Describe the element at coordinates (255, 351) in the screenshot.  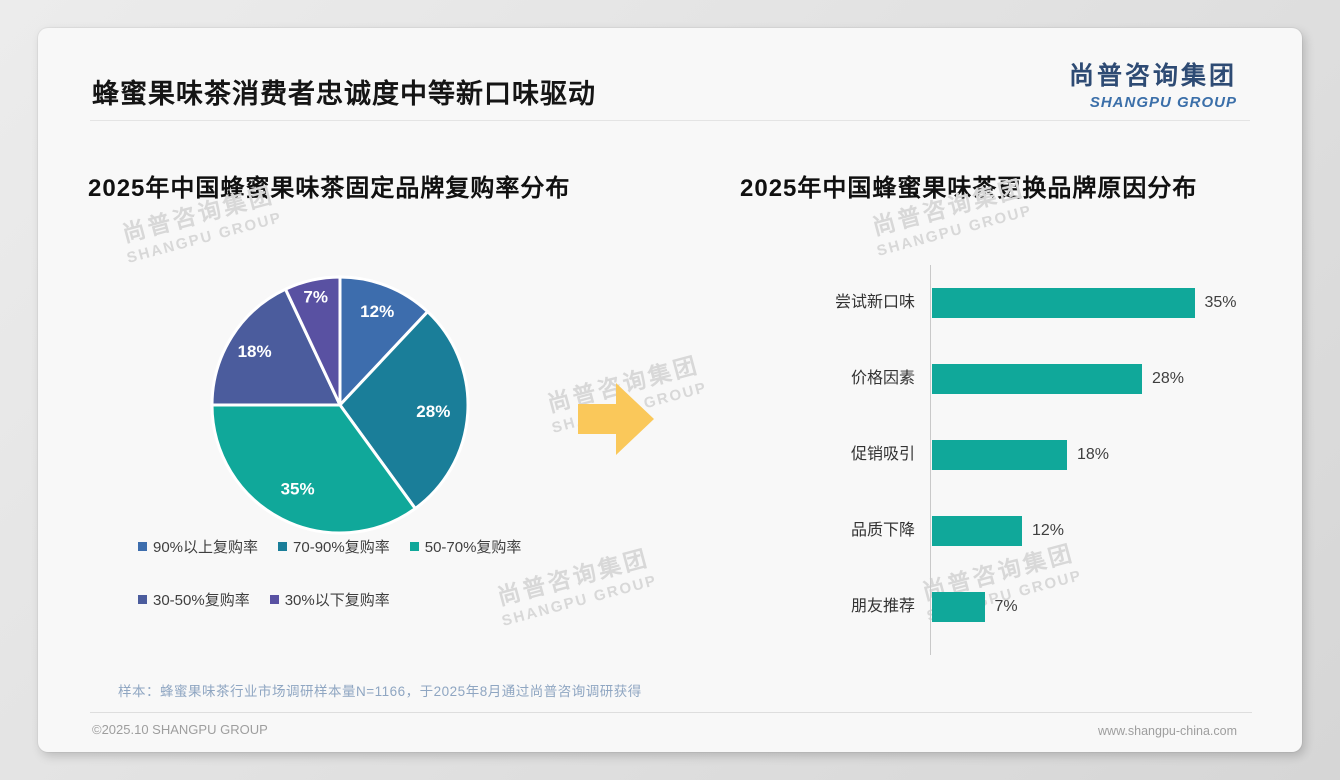
I see `pie-slice-label: 18%` at that location.